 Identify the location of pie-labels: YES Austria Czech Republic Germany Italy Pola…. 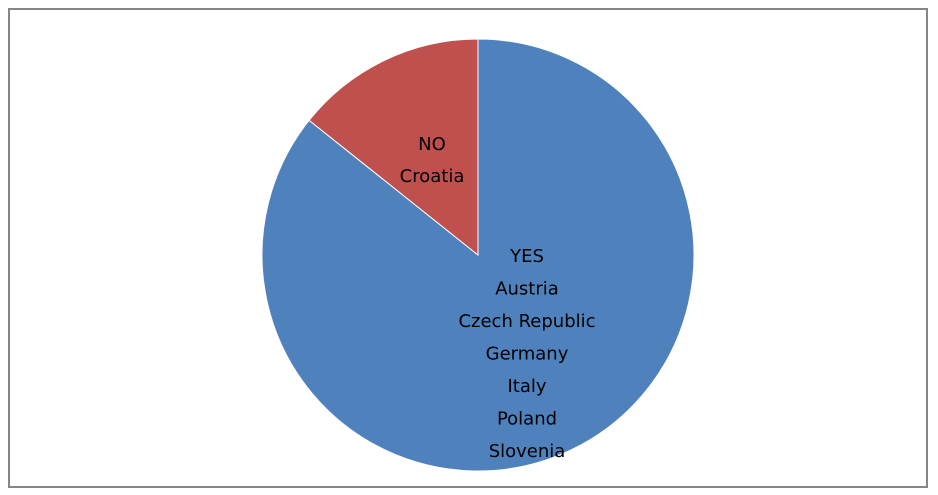
(498, 298).